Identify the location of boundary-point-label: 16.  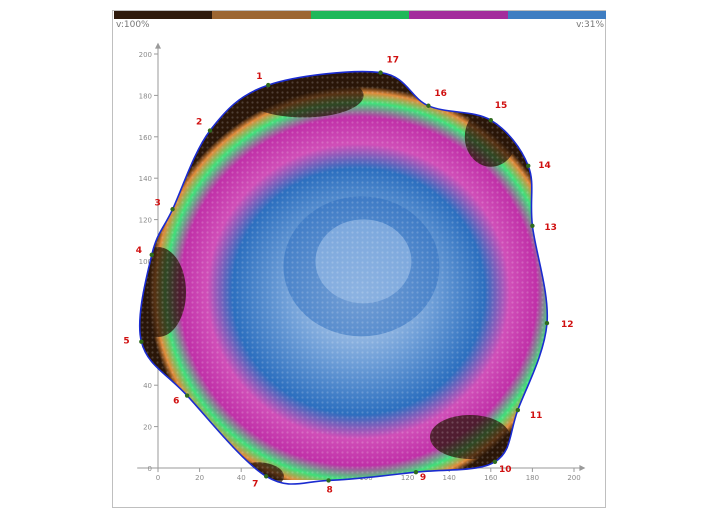
(440, 94).